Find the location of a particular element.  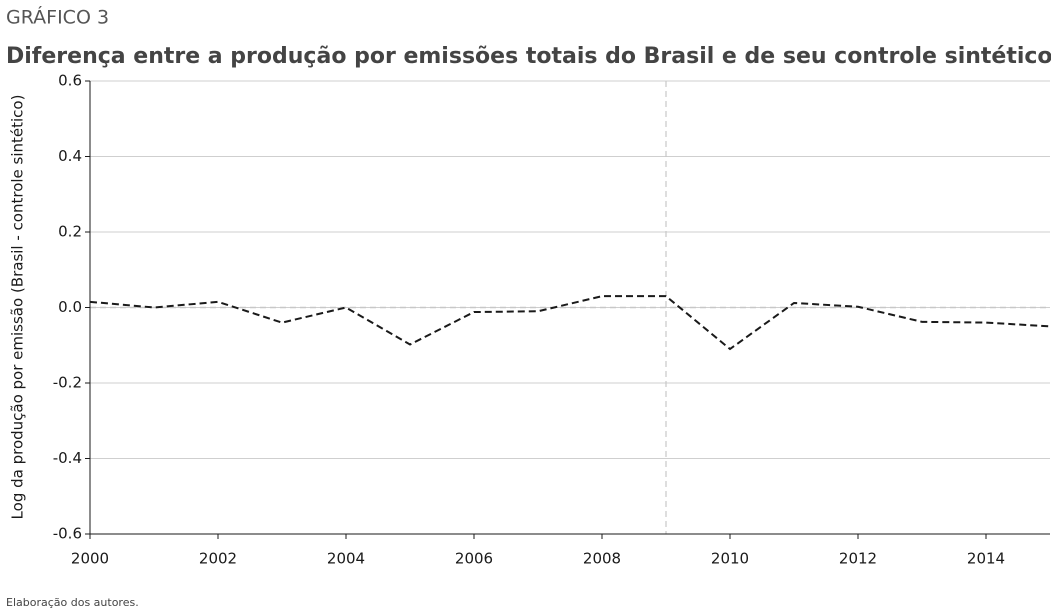

x-tick-label: 2012 is located at coordinates (858, 559).